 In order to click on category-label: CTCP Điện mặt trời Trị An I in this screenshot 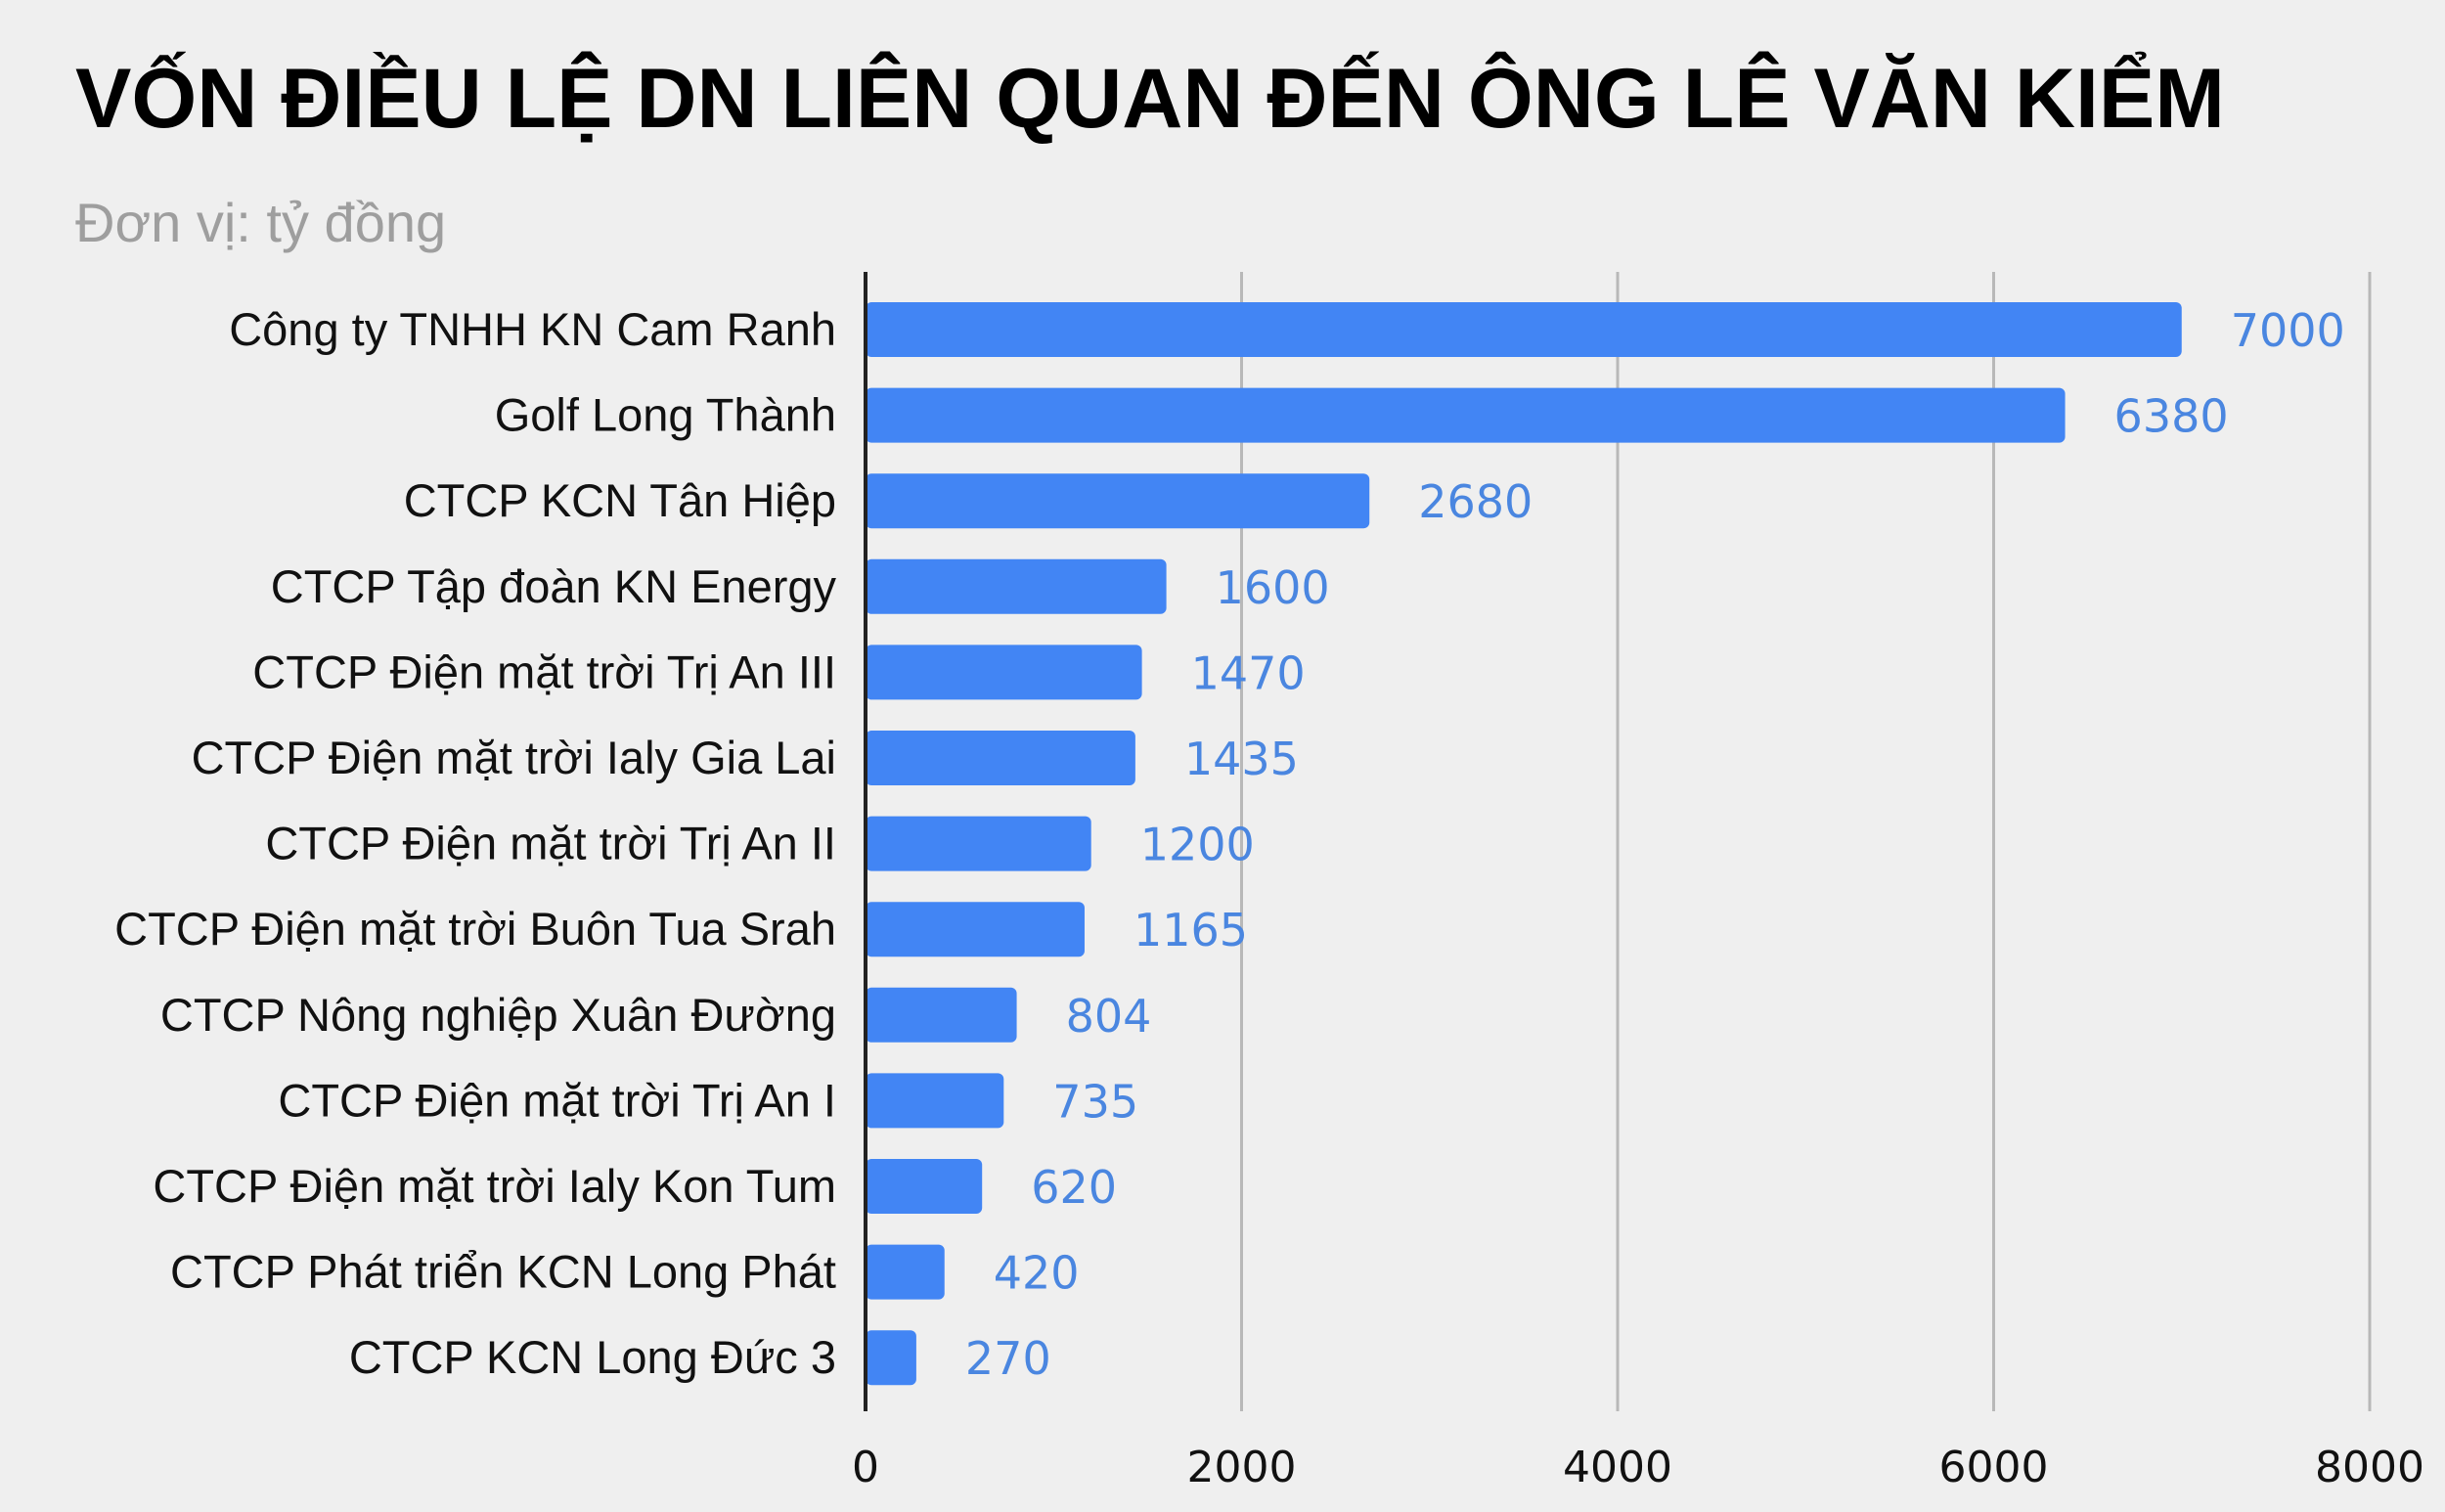, I will do `click(557, 1100)`.